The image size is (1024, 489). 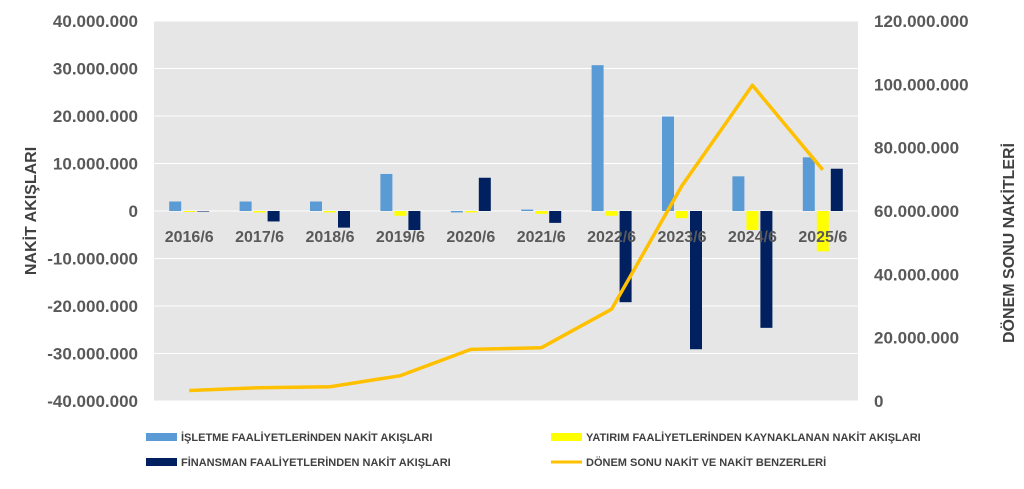 I want to click on y-tick-label: 10.000.000, so click(x=95, y=164).